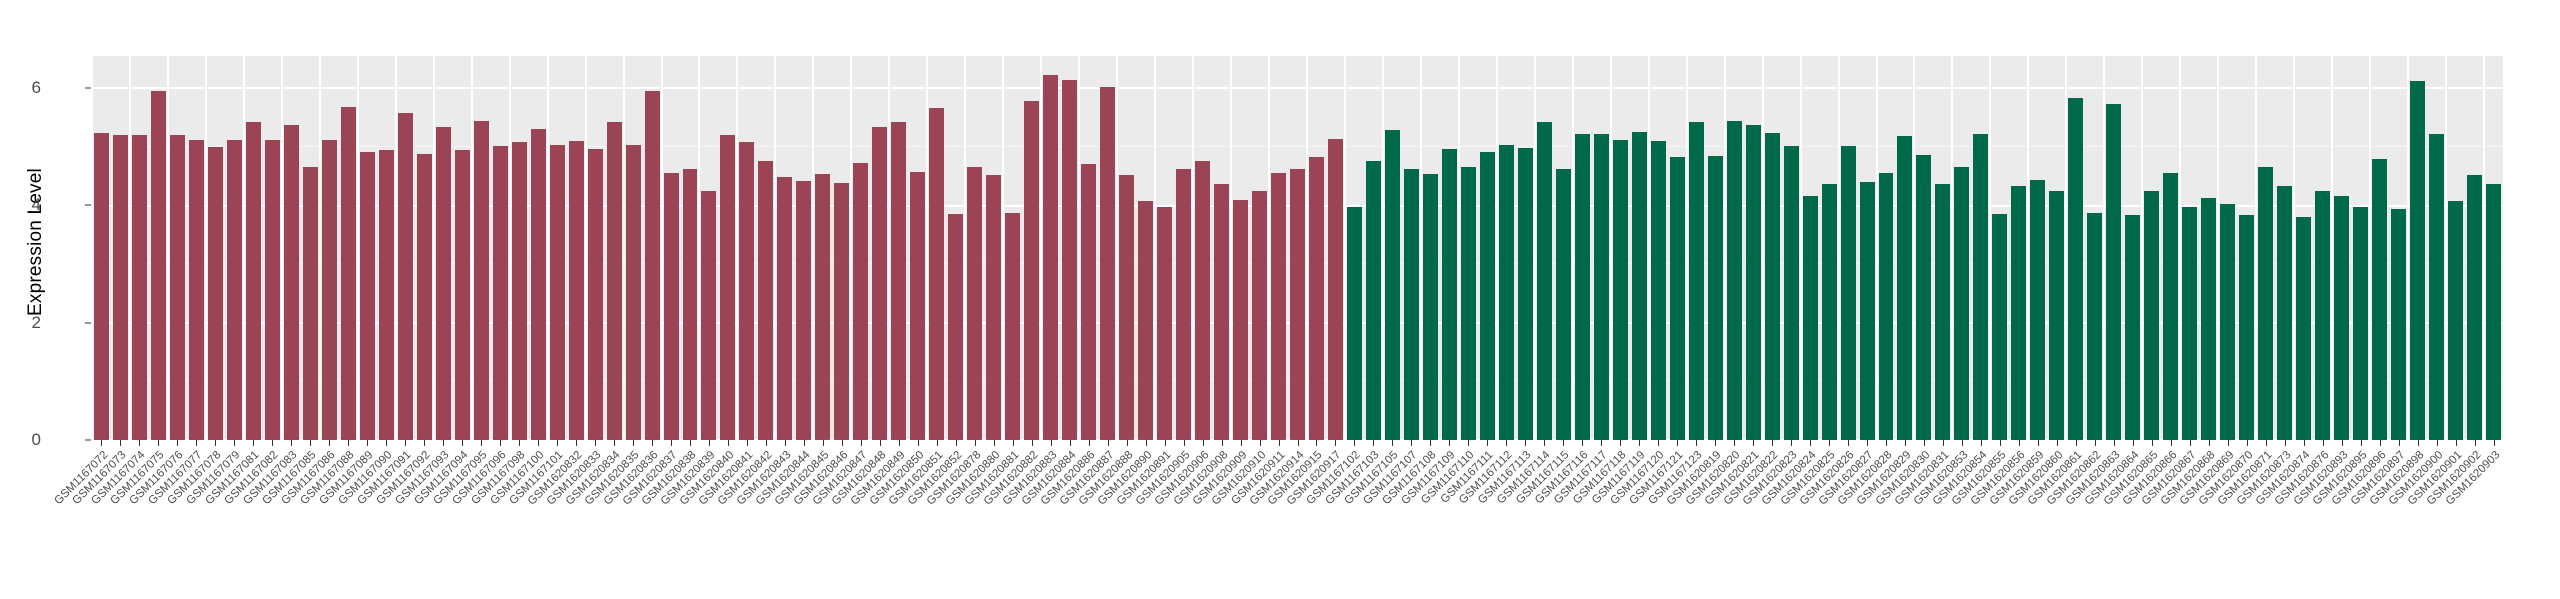  Describe the element at coordinates (36, 322) in the screenshot. I see `y-axis-tick-label: 2` at that location.